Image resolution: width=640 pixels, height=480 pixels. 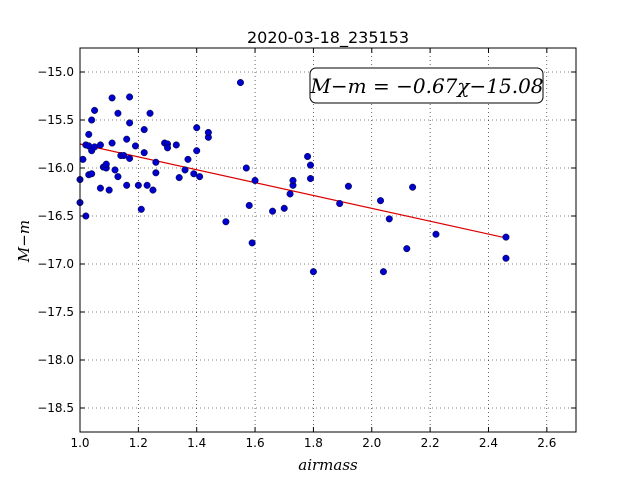 I want to click on y-tick-label: −15.5, so click(x=55, y=120).